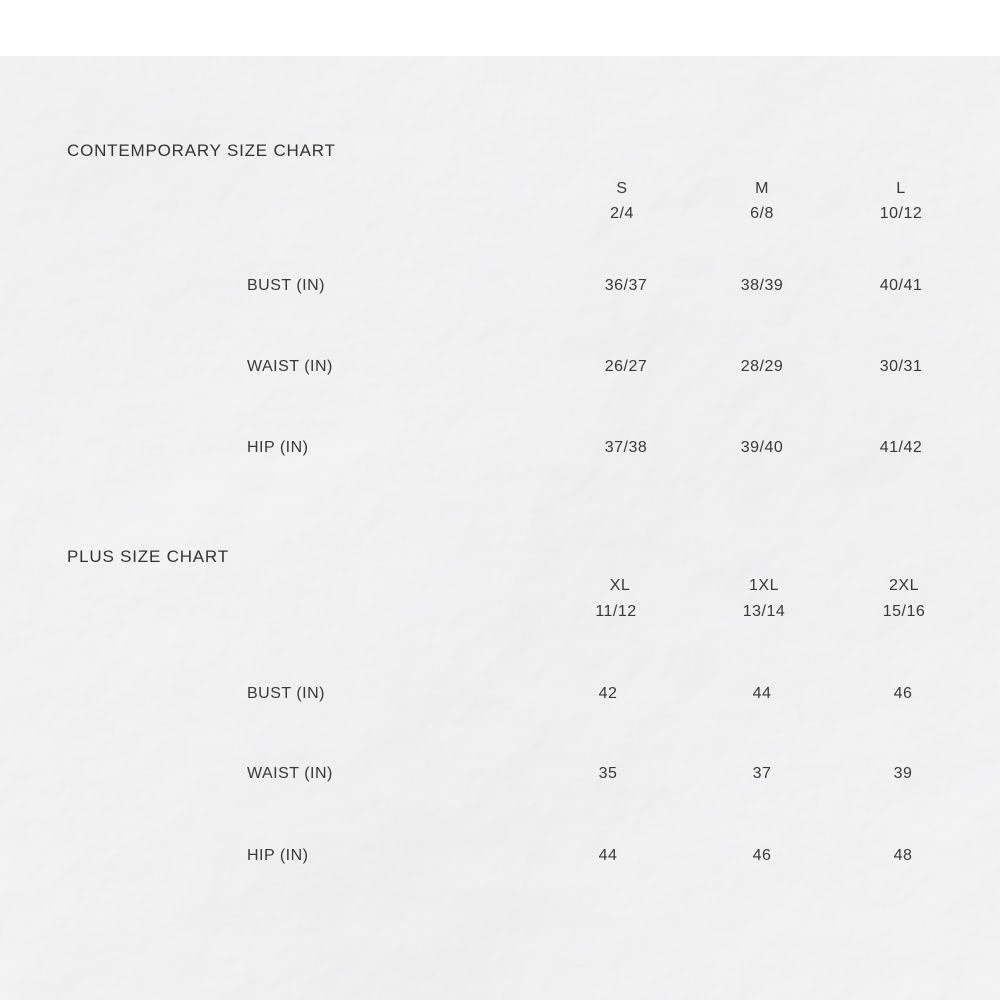 Image resolution: width=1000 pixels, height=1000 pixels. Describe the element at coordinates (622, 188) in the screenshot. I see `column-header-size: S` at that location.